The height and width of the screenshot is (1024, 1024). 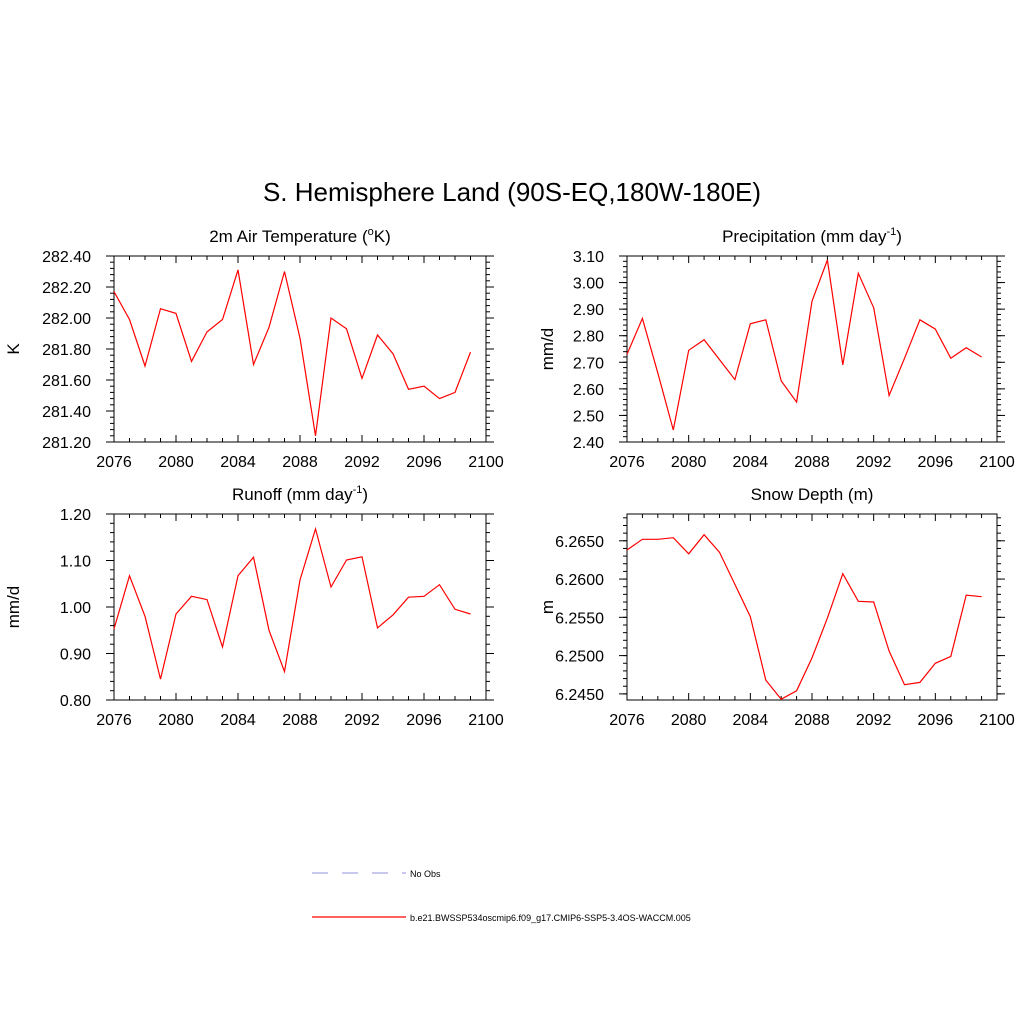 What do you see at coordinates (588, 310) in the screenshot?
I see `y-tick-label: 2.90` at bounding box center [588, 310].